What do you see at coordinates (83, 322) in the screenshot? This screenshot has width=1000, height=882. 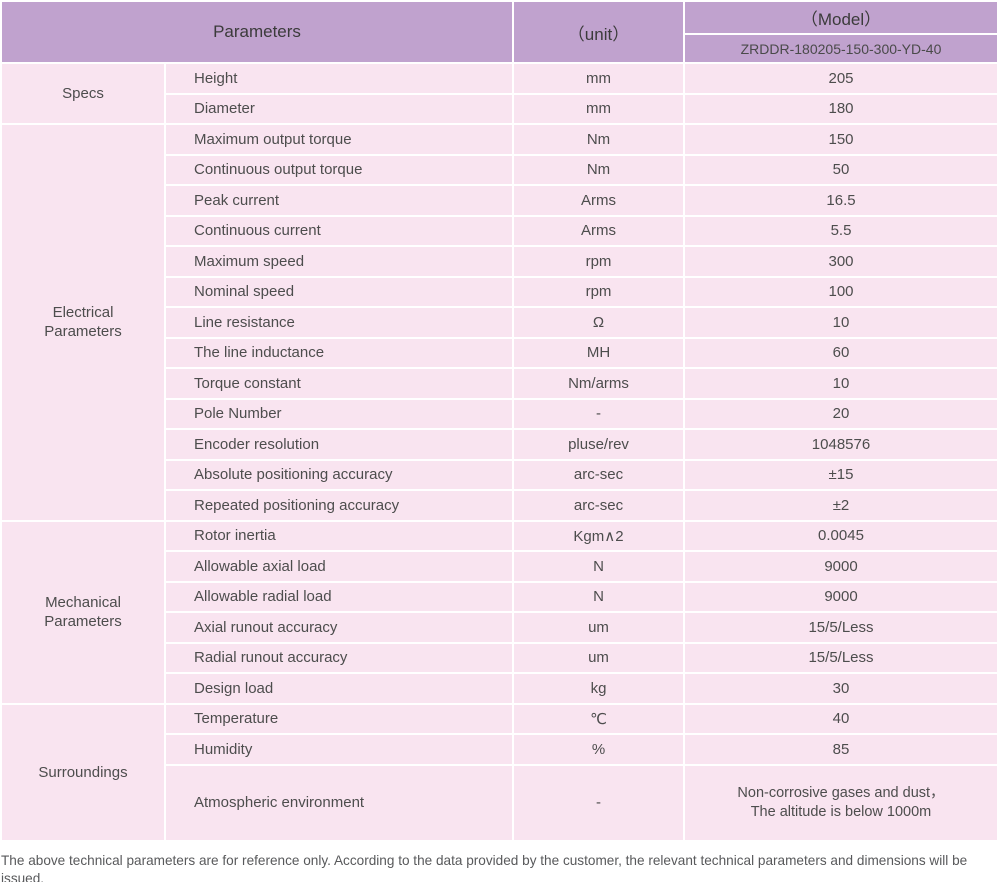 I see `category-electrical-parameters: Electrical Parameters` at bounding box center [83, 322].